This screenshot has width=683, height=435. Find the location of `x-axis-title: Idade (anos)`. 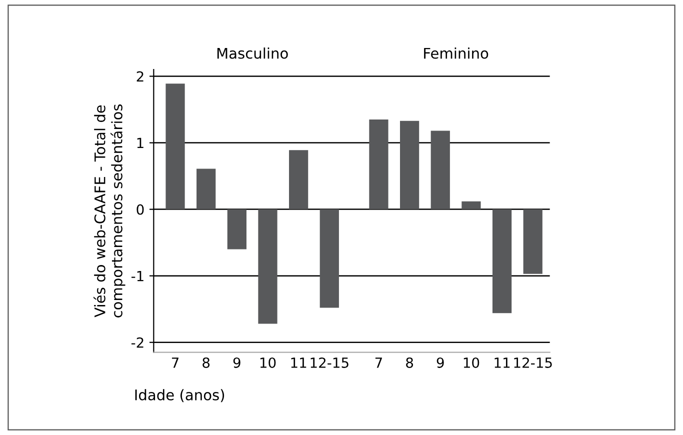

x-axis-title: Idade (anos) is located at coordinates (179, 395).